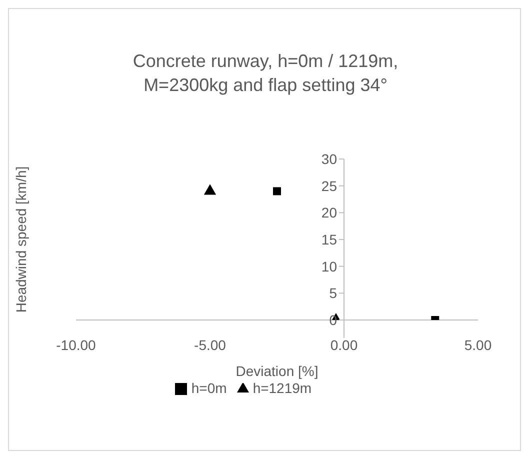 The image size is (529, 459). Describe the element at coordinates (329, 159) in the screenshot. I see `y-tick-label: 30` at that location.